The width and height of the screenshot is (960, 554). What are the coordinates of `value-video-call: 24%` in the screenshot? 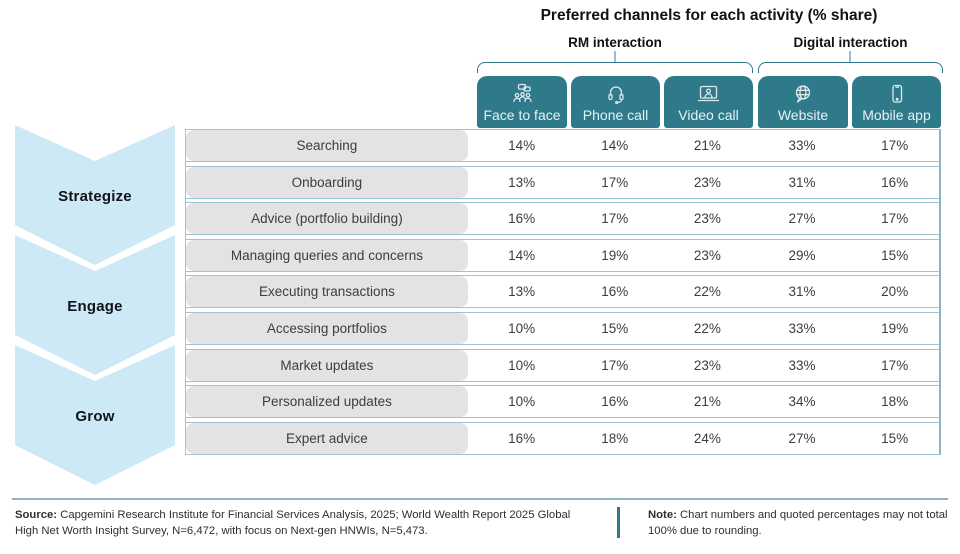 It's located at (707, 438).